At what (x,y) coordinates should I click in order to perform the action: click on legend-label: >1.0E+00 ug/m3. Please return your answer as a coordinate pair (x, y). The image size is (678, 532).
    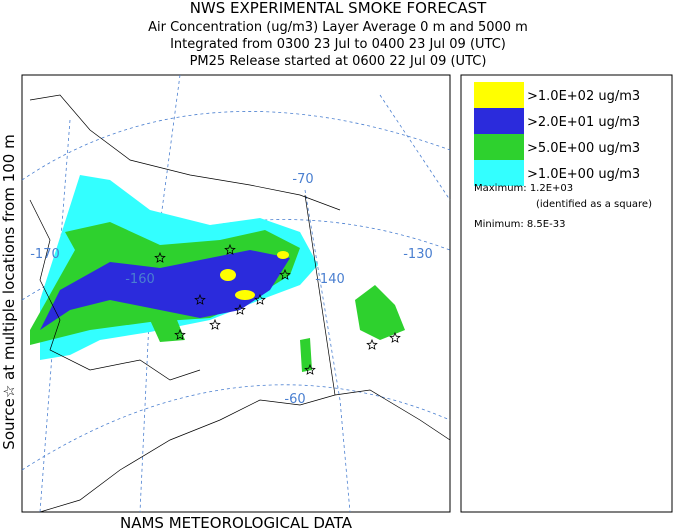
    Looking at the image, I should click on (583, 174).